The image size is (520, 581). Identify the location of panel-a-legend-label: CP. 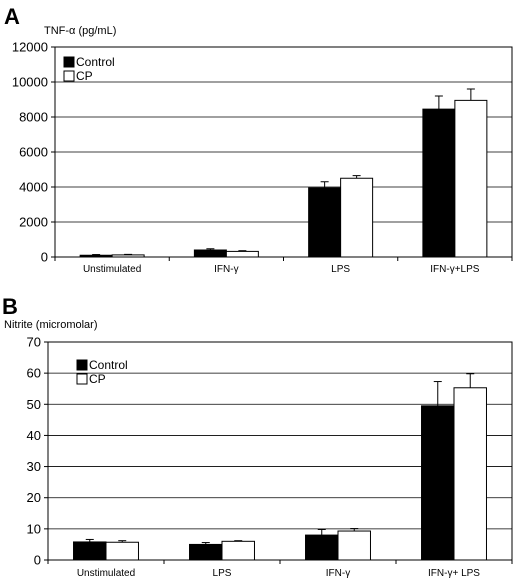
(84, 76).